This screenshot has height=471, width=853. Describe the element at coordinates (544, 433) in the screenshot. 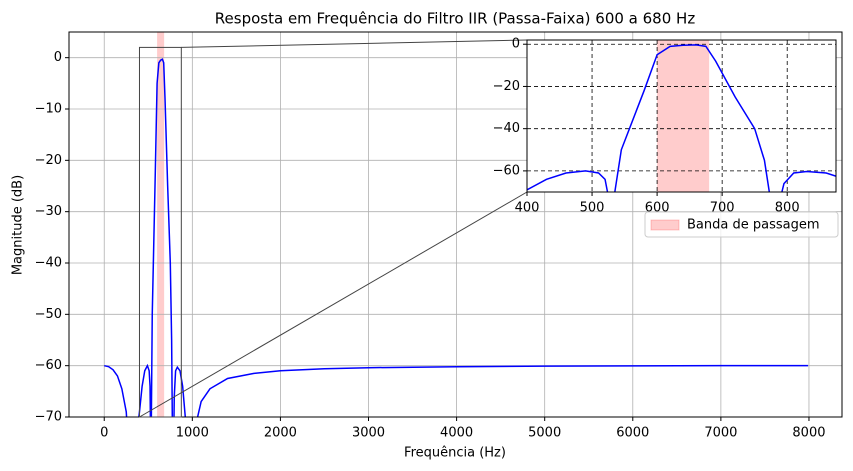

I see `x-tick-label: 5000` at that location.